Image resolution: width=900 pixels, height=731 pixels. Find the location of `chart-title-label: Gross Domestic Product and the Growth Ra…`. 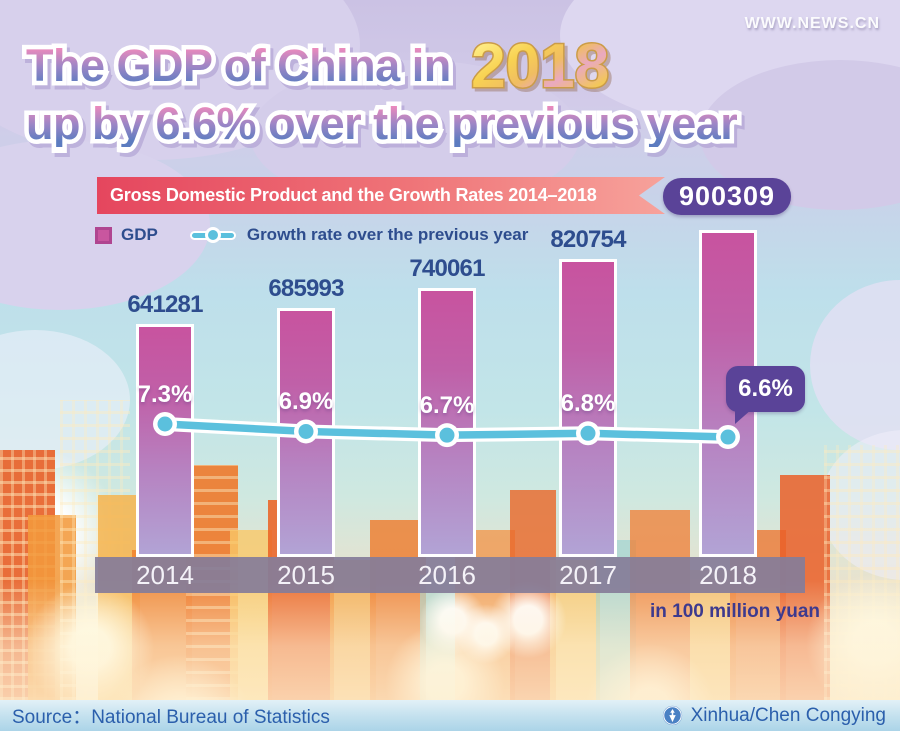

chart-title-label: Gross Domestic Product and the Growth Ra… is located at coordinates (353, 195).